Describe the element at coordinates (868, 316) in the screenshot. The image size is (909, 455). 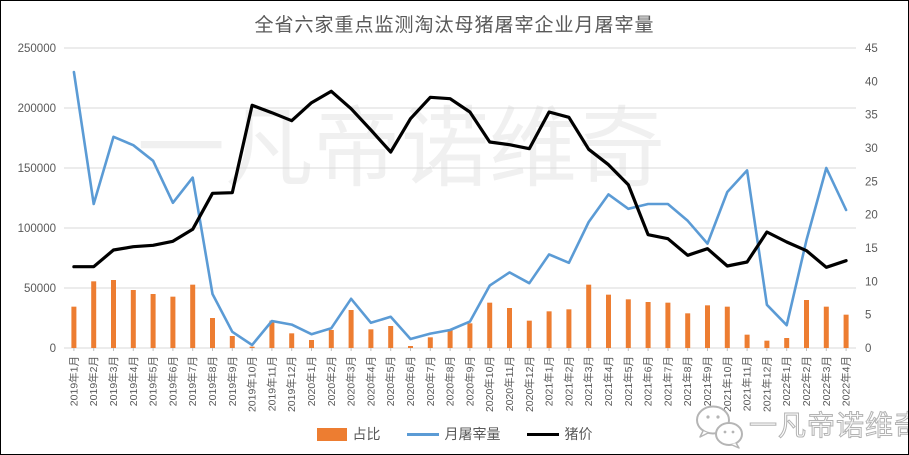
I see `svg-text: 5` at that location.